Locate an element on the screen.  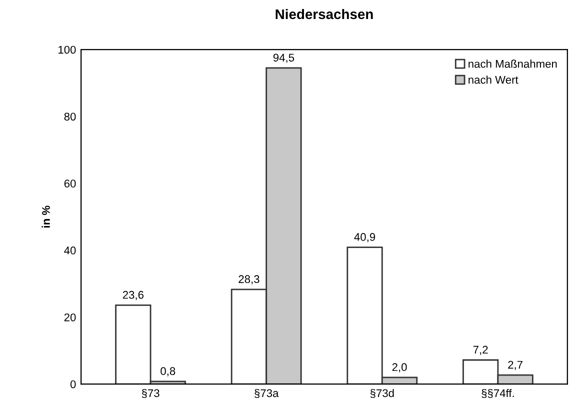
legend-label: nach Wert is located at coordinates (493, 80).